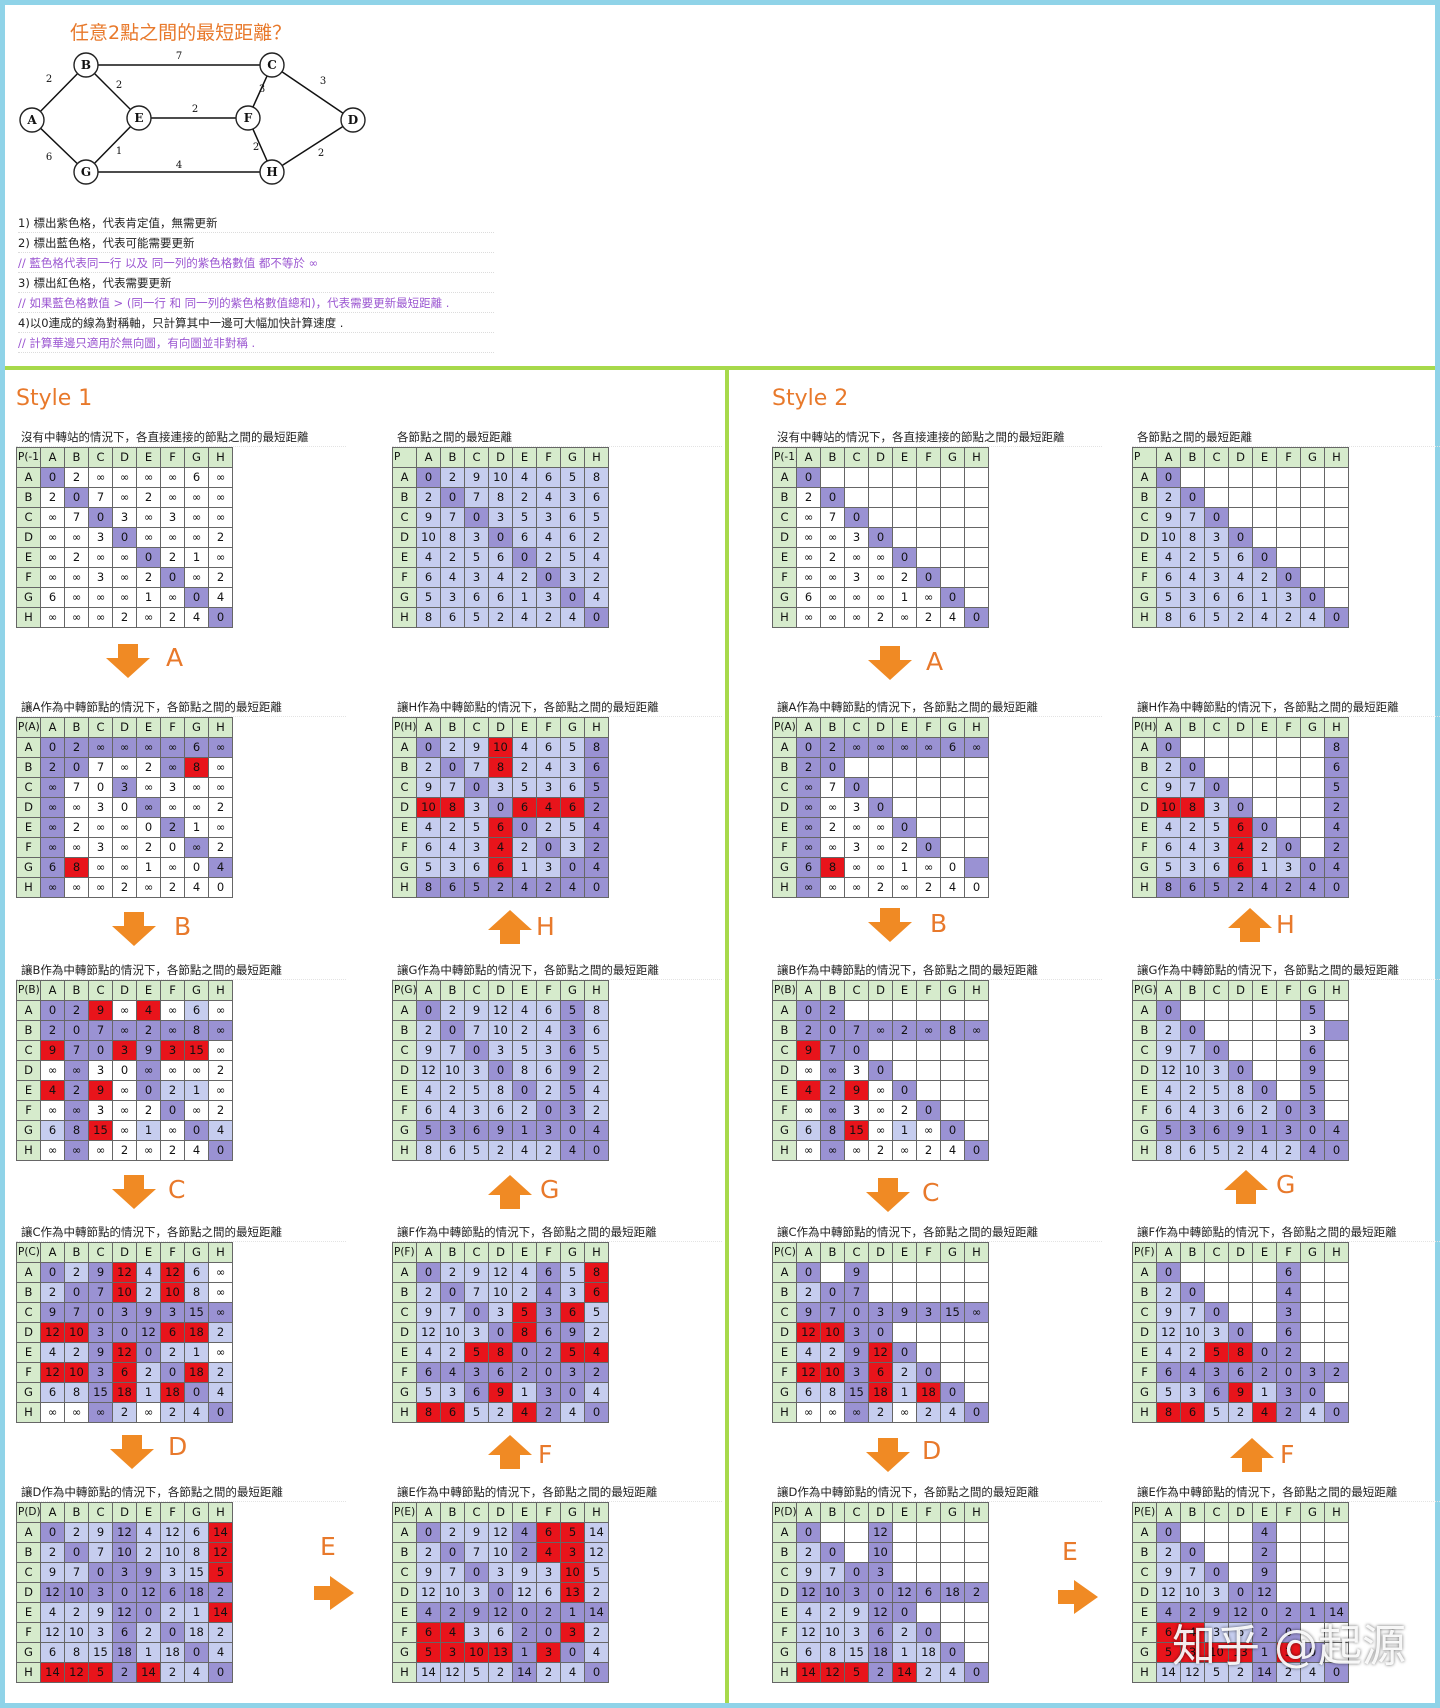  I want to click on matrix-label: P(E), so click(405, 1513).